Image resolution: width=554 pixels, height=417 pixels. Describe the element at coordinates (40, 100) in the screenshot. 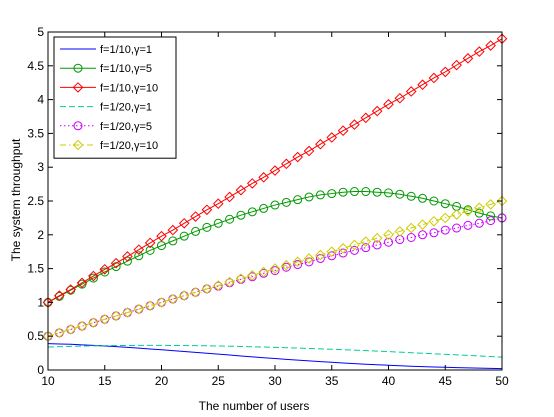

I see `y-tick-label: 4` at that location.